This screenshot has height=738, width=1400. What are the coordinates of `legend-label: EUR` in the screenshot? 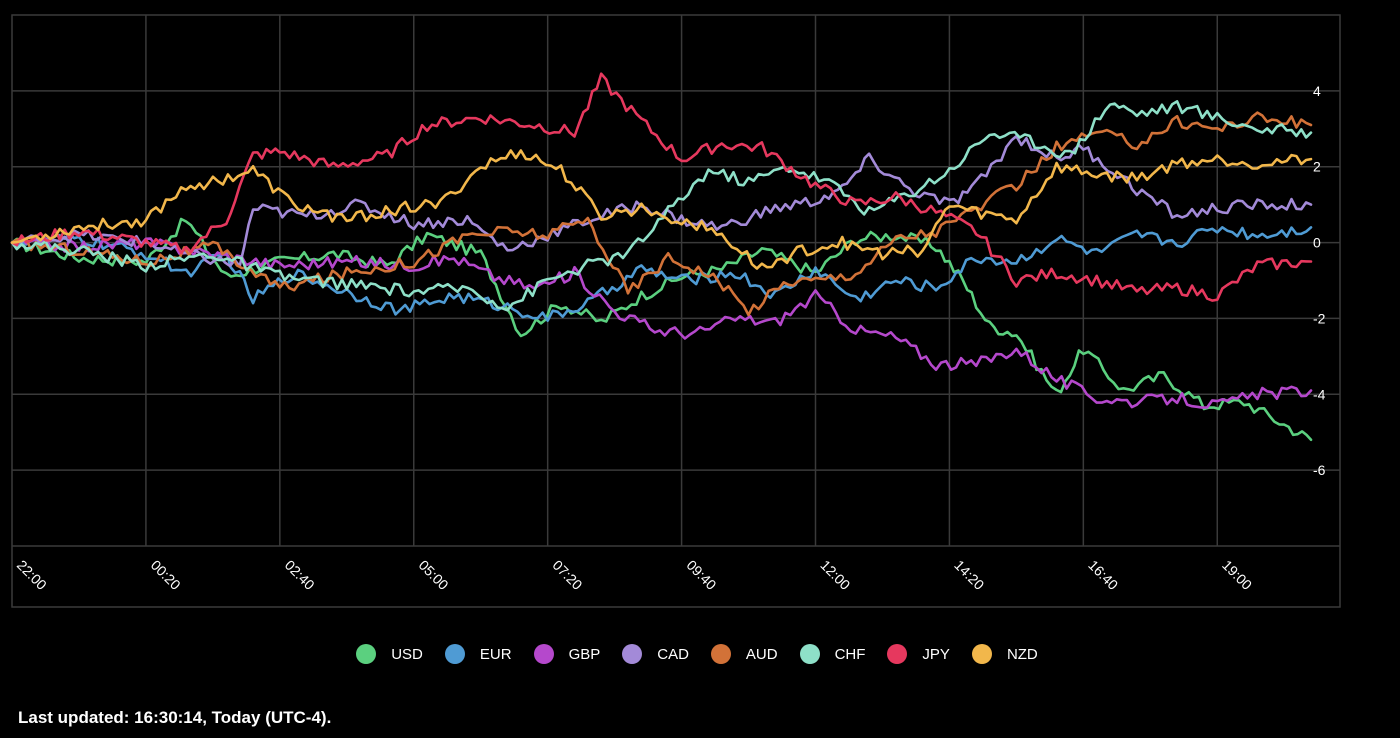 It's located at (495, 654).